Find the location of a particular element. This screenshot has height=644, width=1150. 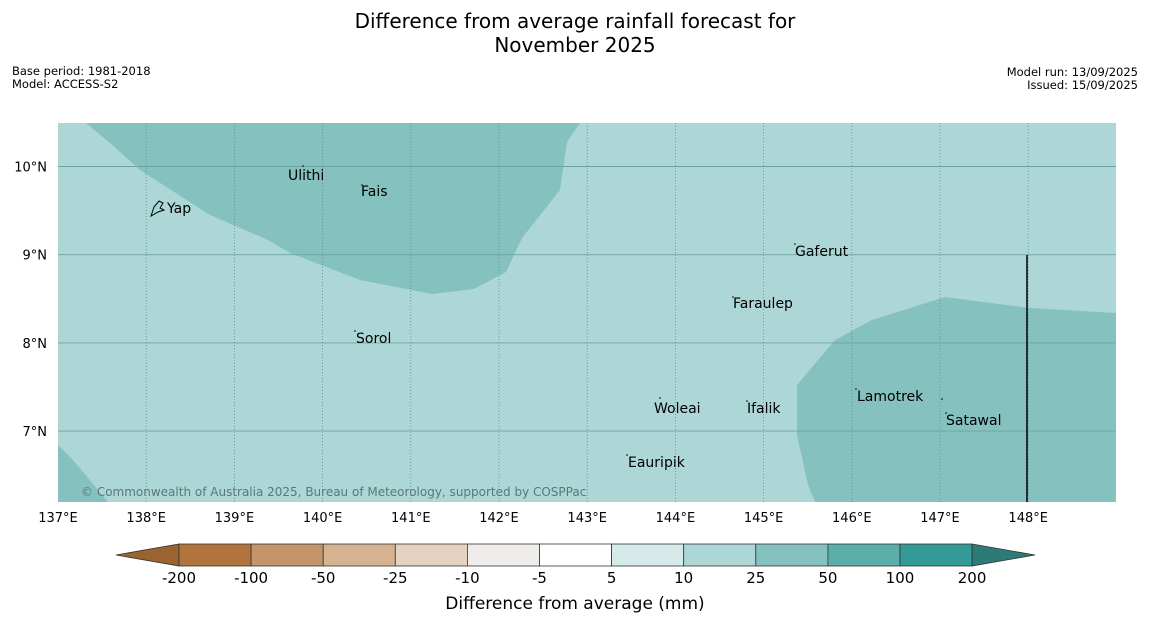

latitude-tick-label: 9°N is located at coordinates (35, 256).